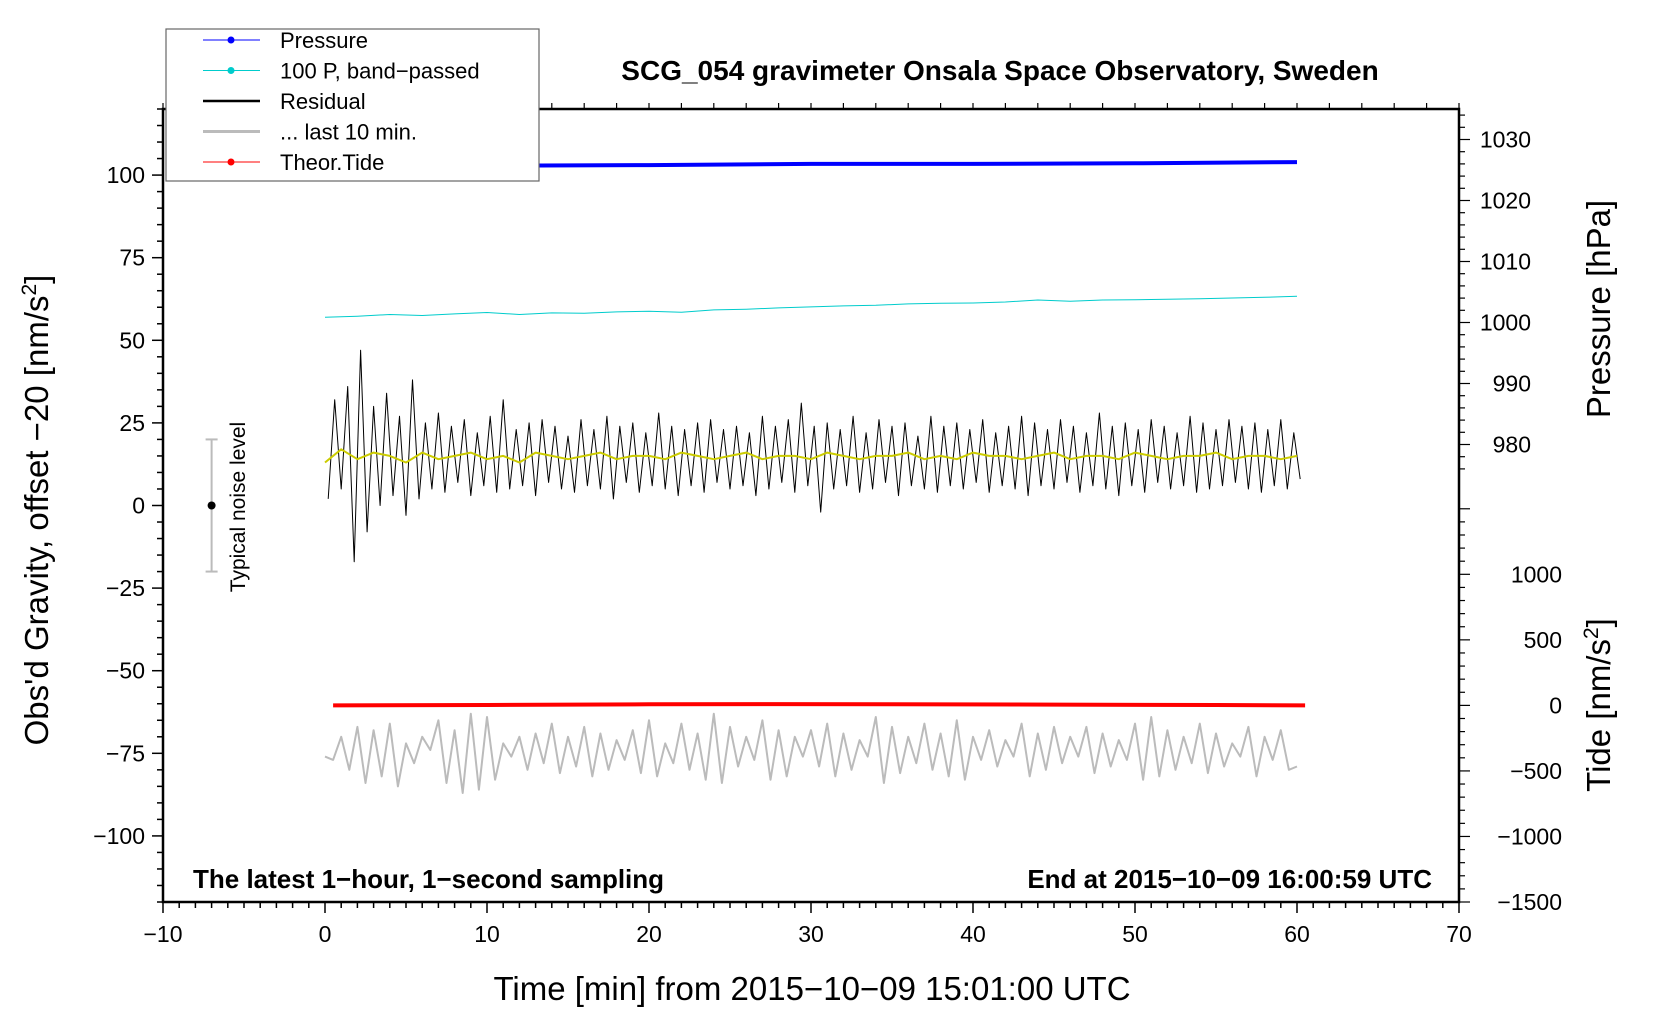 Image resolution: width=1660 pixels, height=1025 pixels. What do you see at coordinates (1598, 309) in the screenshot?
I see `pressure-axis-label: Pressure [hPa]` at bounding box center [1598, 309].